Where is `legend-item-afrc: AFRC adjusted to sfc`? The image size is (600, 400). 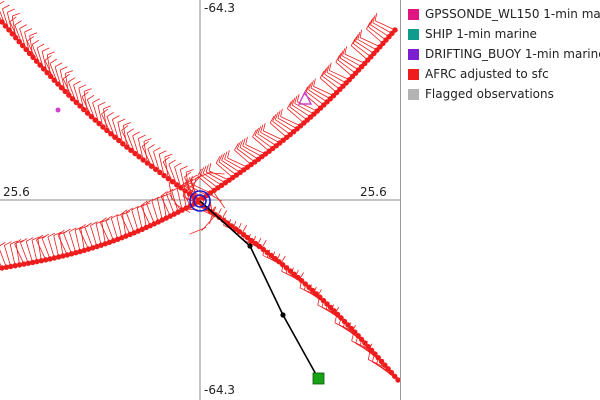
legend-item-afrc: AFRC adjusted to sfc is located at coordinates (504, 74).